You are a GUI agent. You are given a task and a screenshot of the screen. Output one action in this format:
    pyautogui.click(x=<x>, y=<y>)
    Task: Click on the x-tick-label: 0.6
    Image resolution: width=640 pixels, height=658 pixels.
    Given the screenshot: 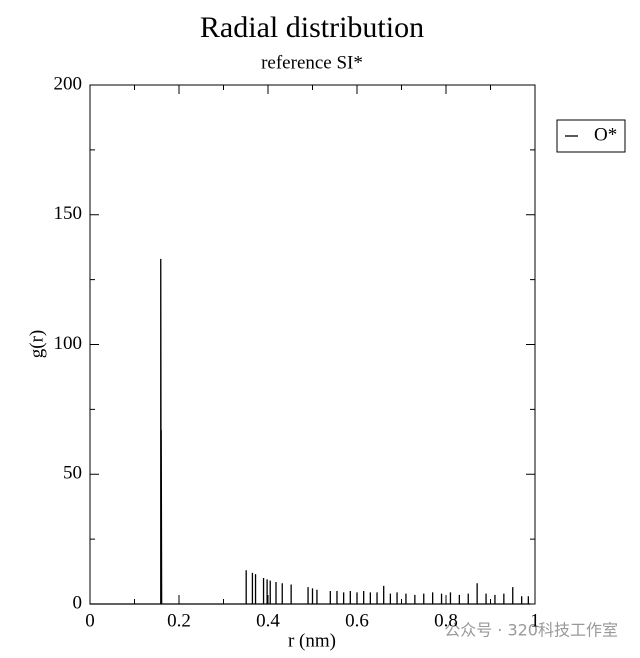 What is the action you would take?
    pyautogui.click(x=357, y=620)
    